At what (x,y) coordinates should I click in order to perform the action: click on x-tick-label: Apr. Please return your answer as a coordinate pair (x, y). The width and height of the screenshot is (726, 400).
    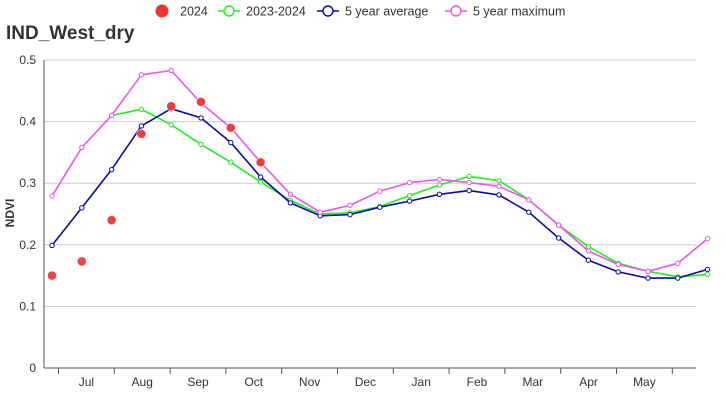
    Looking at the image, I should click on (588, 382).